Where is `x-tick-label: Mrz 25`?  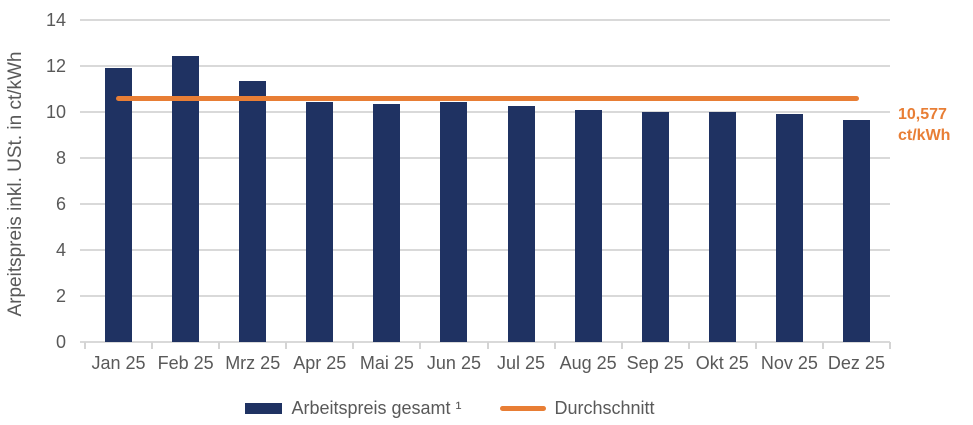 x-tick-label: Mrz 25 is located at coordinates (253, 363).